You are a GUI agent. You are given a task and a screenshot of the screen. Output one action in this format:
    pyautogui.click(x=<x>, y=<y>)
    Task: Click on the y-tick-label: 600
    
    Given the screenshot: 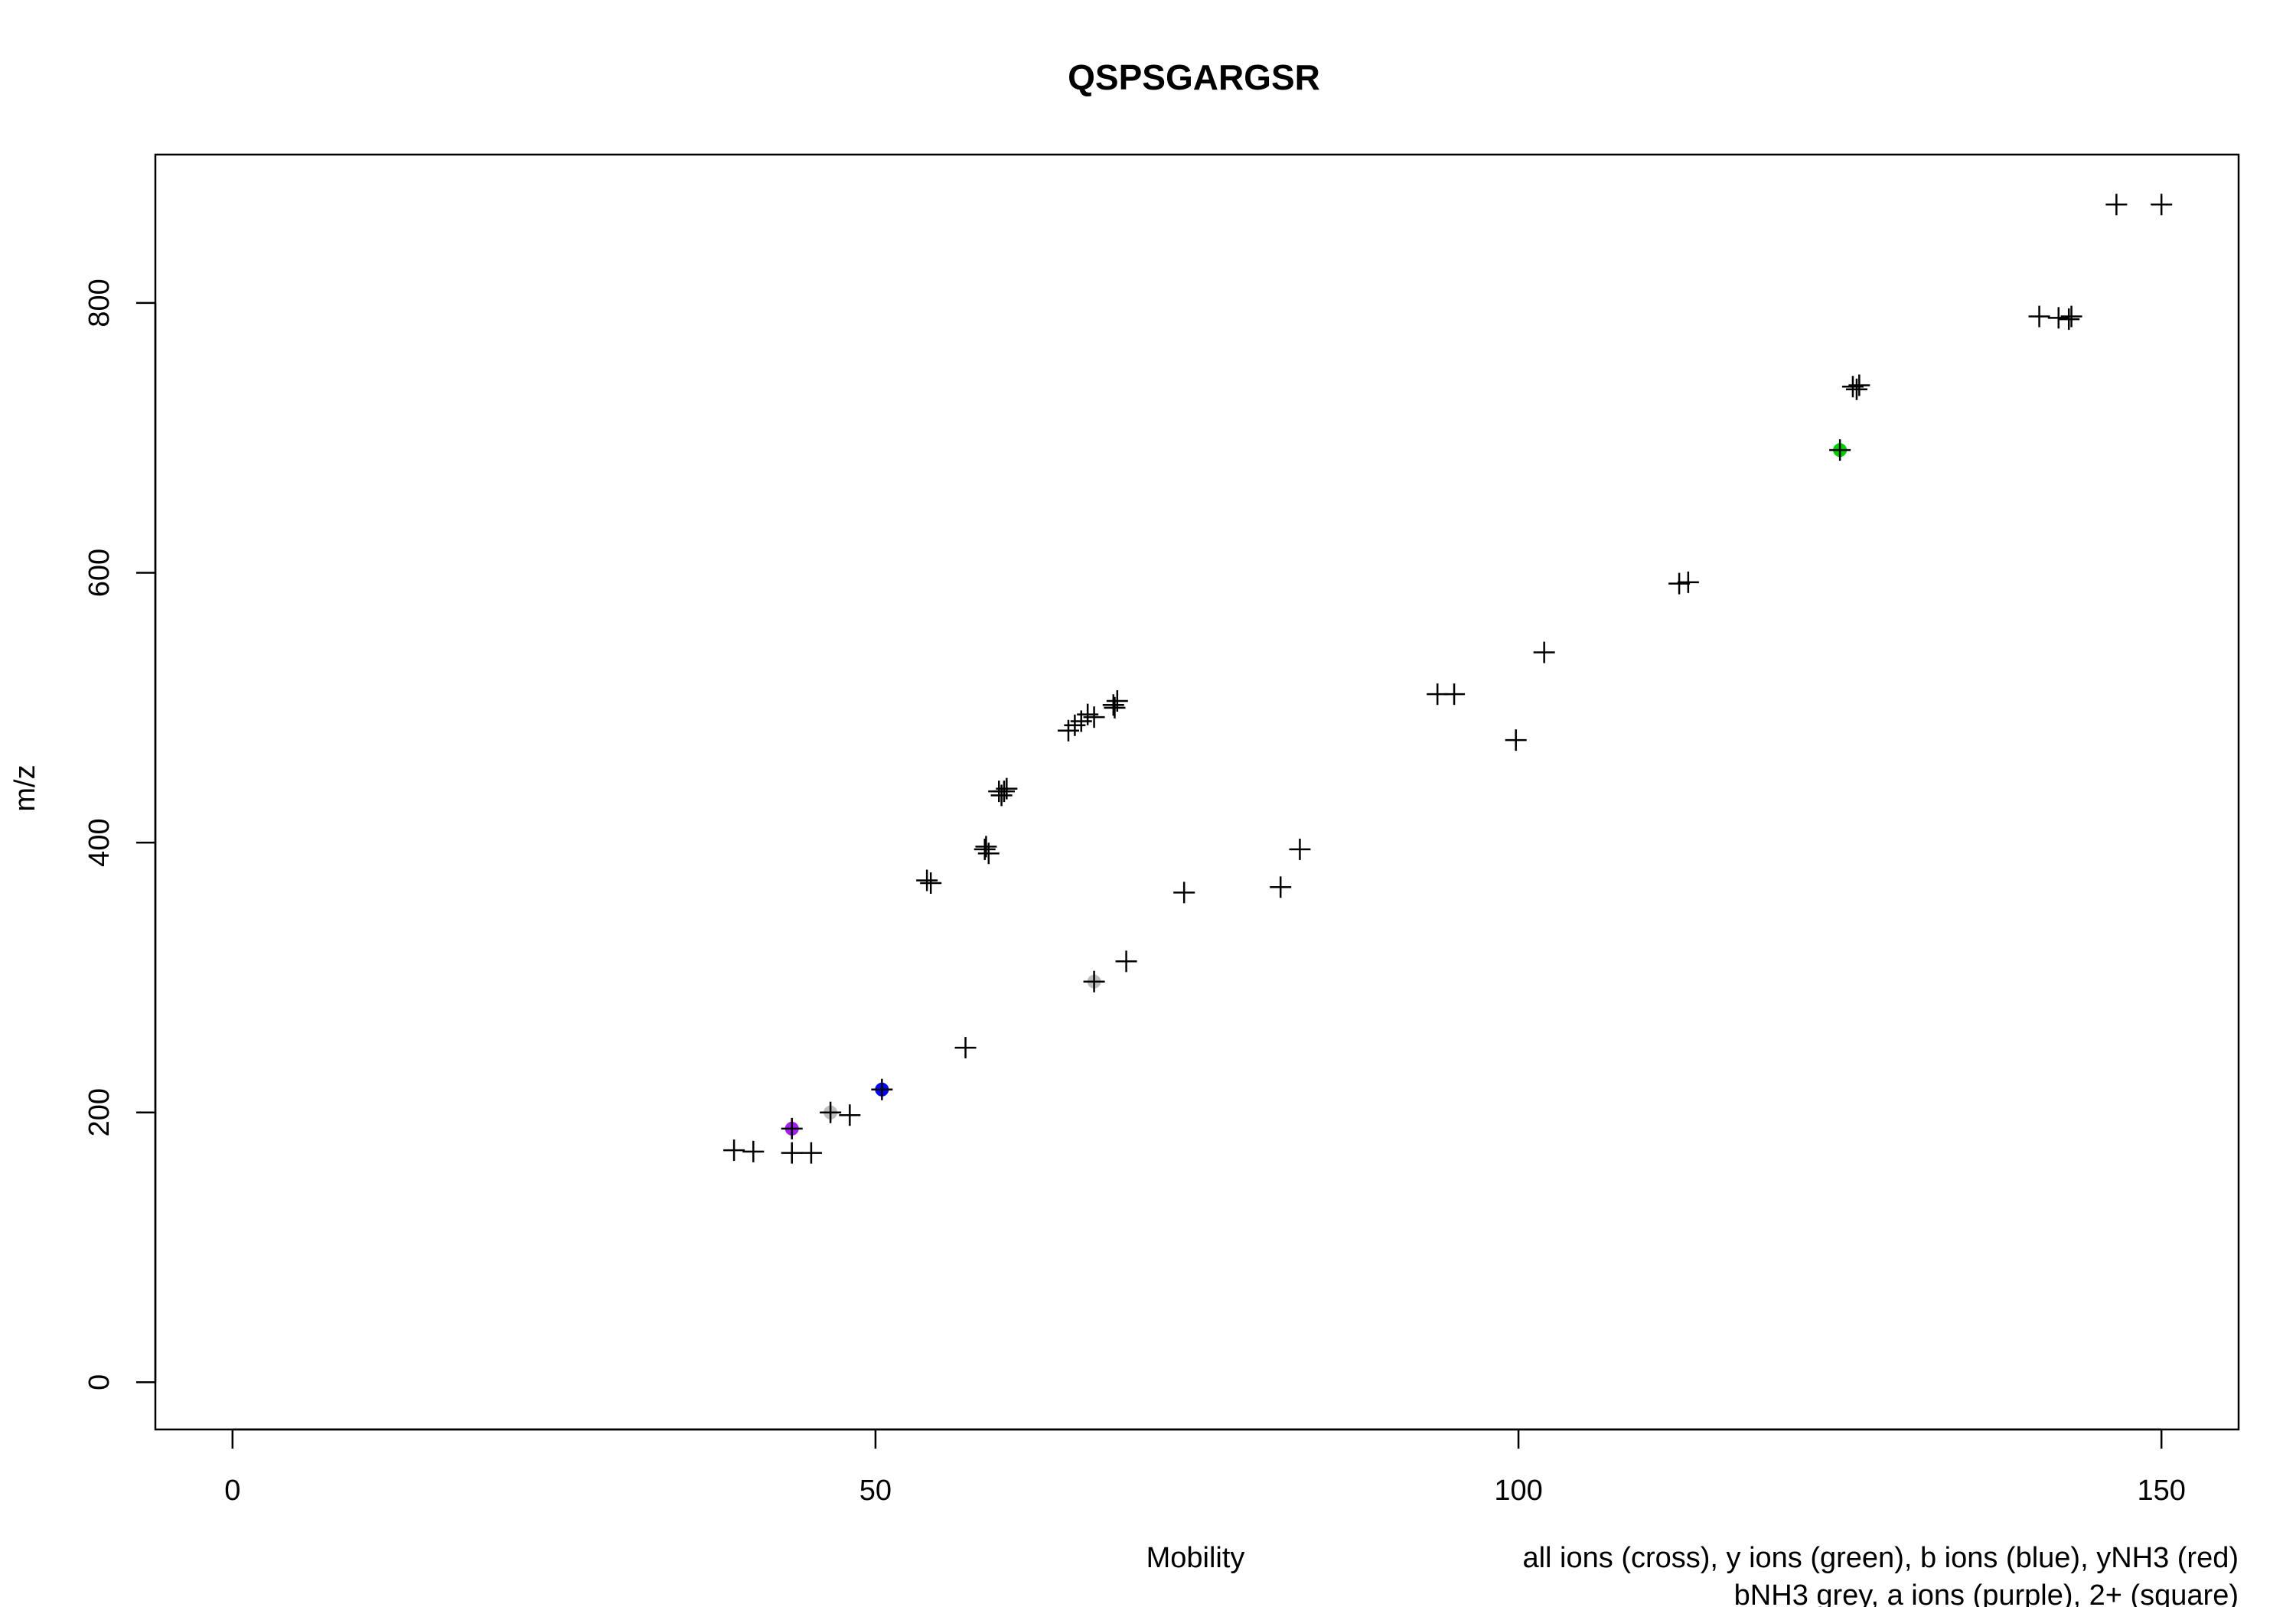 What is the action you would take?
    pyautogui.click(x=99, y=573)
    